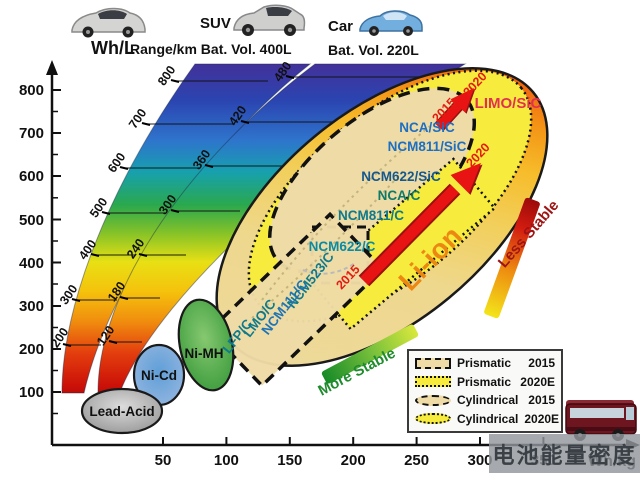 The height and width of the screenshot is (479, 640). Describe the element at coordinates (391, 23) in the screenshot. I see `car-image` at that location.